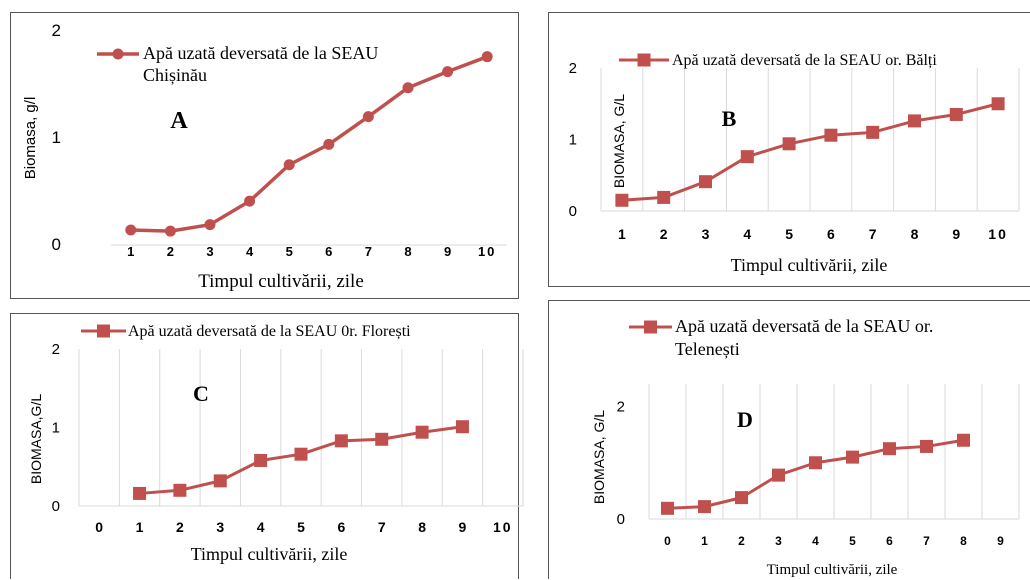 The image size is (1030, 580). What do you see at coordinates (103, 331) in the screenshot?
I see `chart-c-legend-marker` at bounding box center [103, 331].